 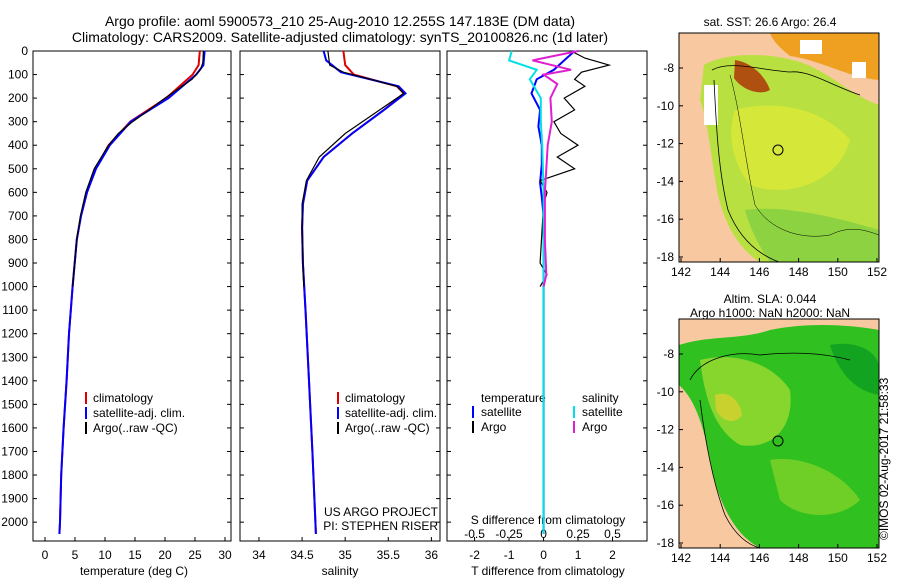 I want to click on imos-timestamp: ©IMOS 02-Aug-2017 21:58:33, so click(x=884, y=458).